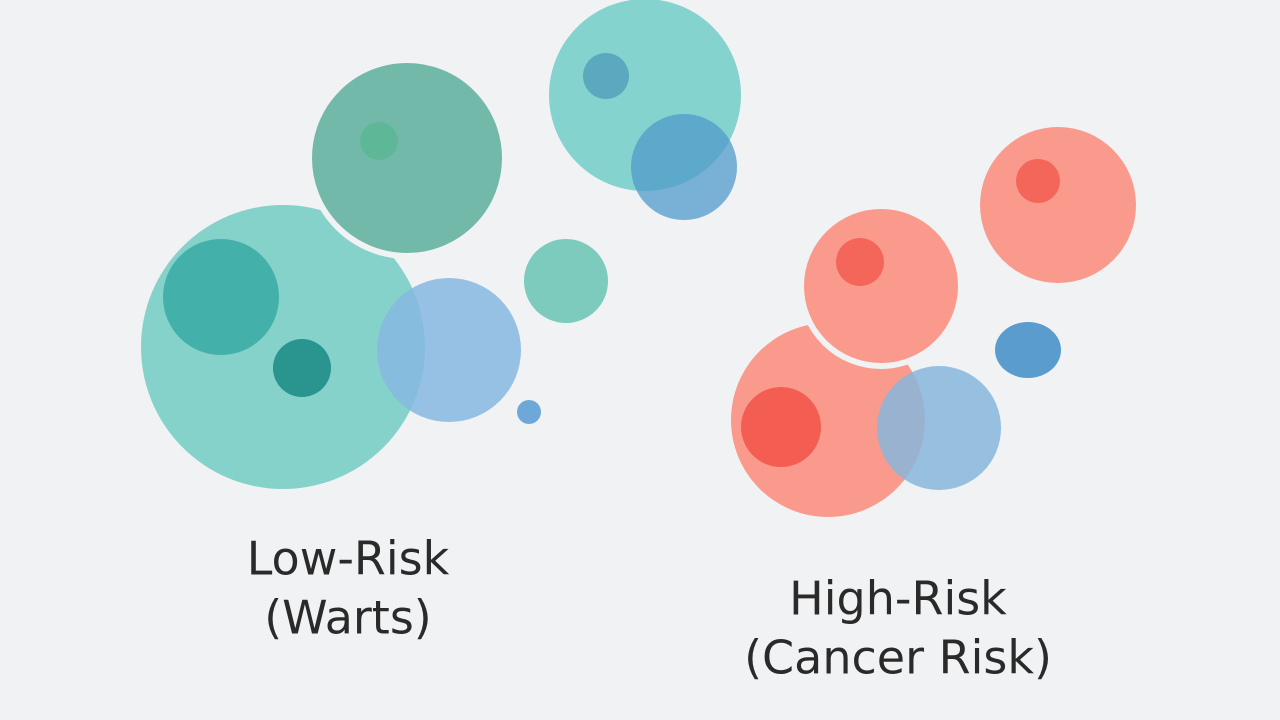 This screenshot has width=1280, height=720. I want to click on label-title: Low-Risk, so click(348, 559).